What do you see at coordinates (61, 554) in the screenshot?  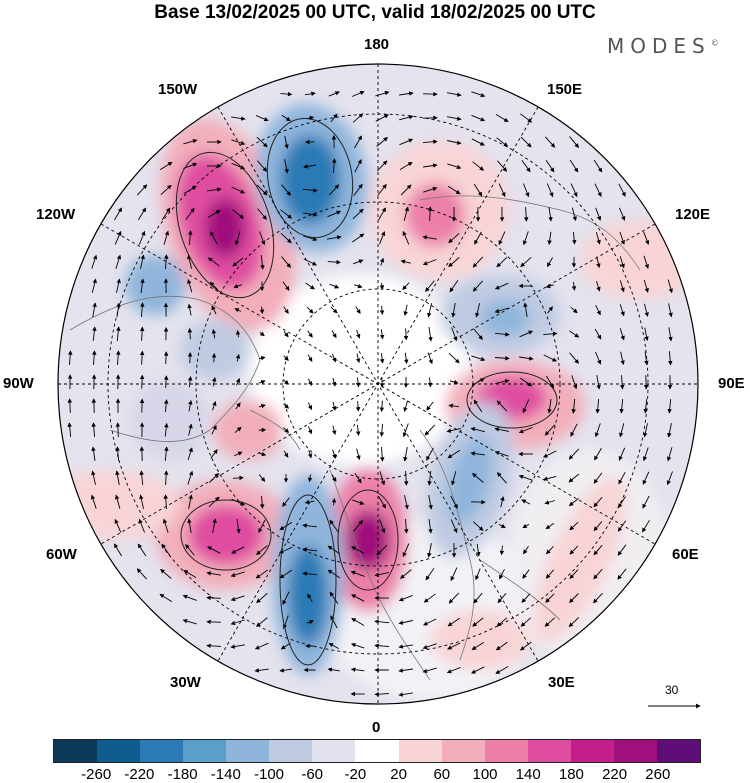 I see `label-60w: 60W` at bounding box center [61, 554].